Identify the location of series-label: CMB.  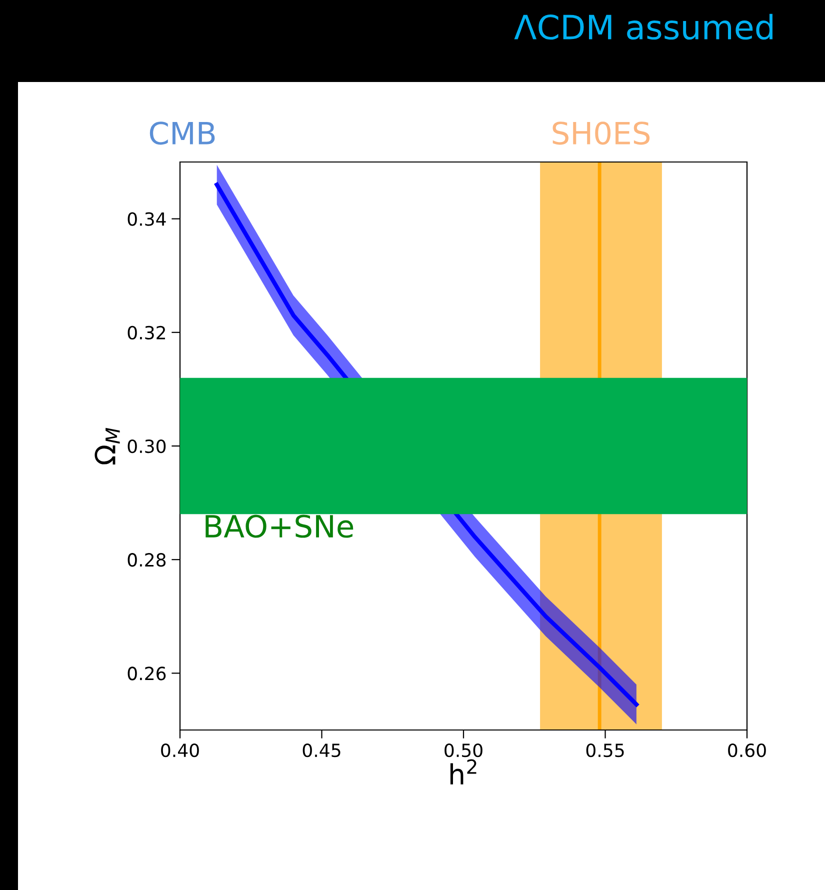
(182, 133).